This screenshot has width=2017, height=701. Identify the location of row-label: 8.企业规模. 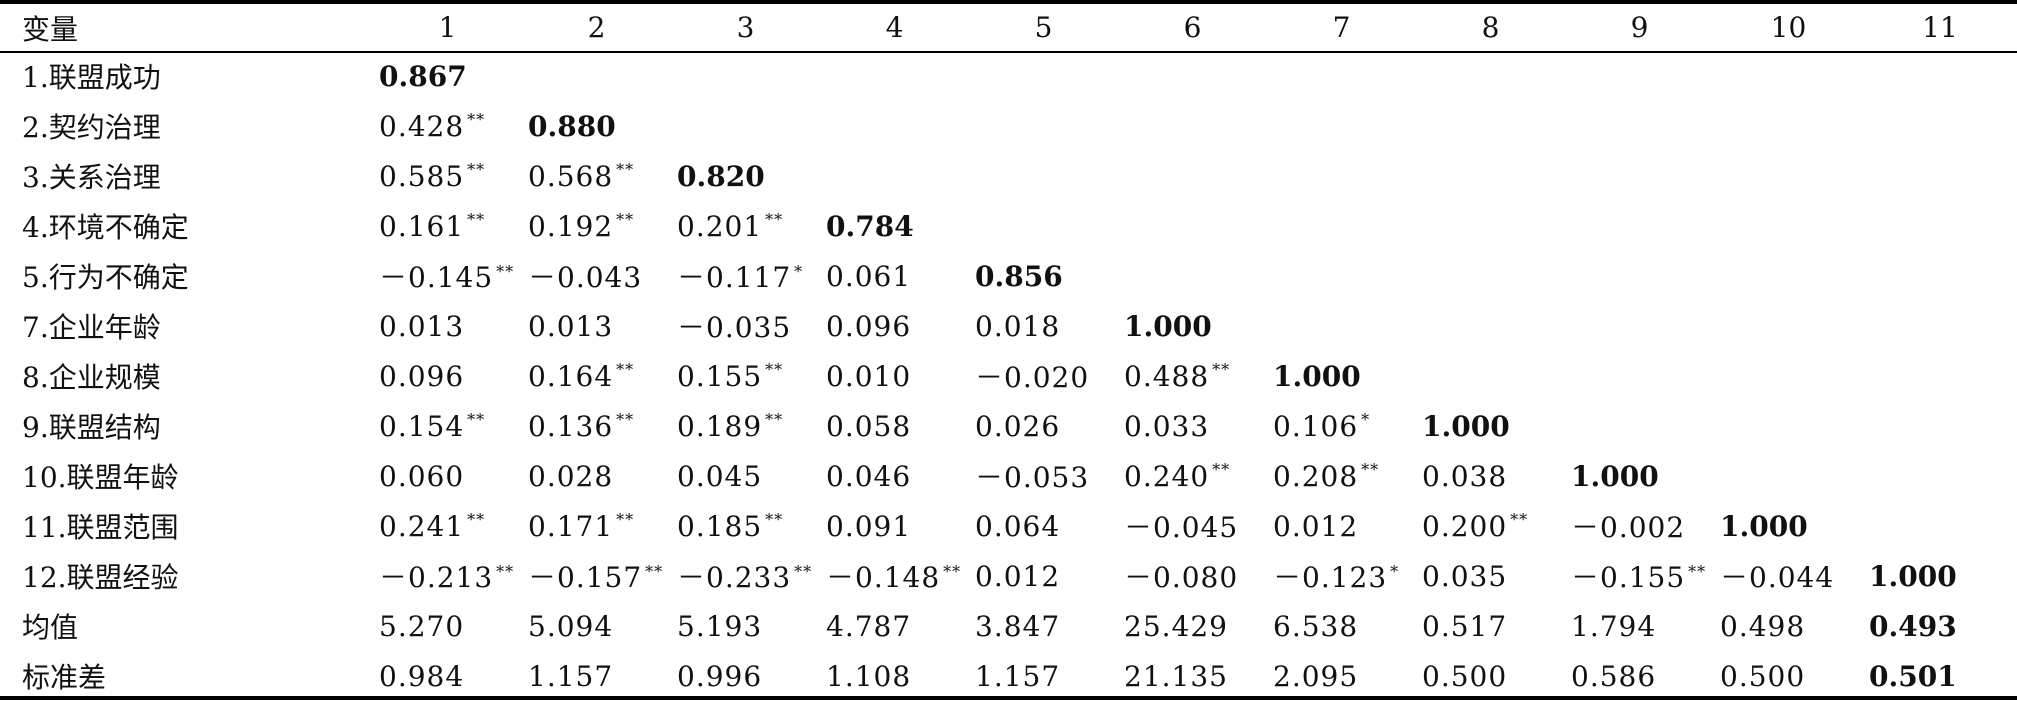
(91, 377).